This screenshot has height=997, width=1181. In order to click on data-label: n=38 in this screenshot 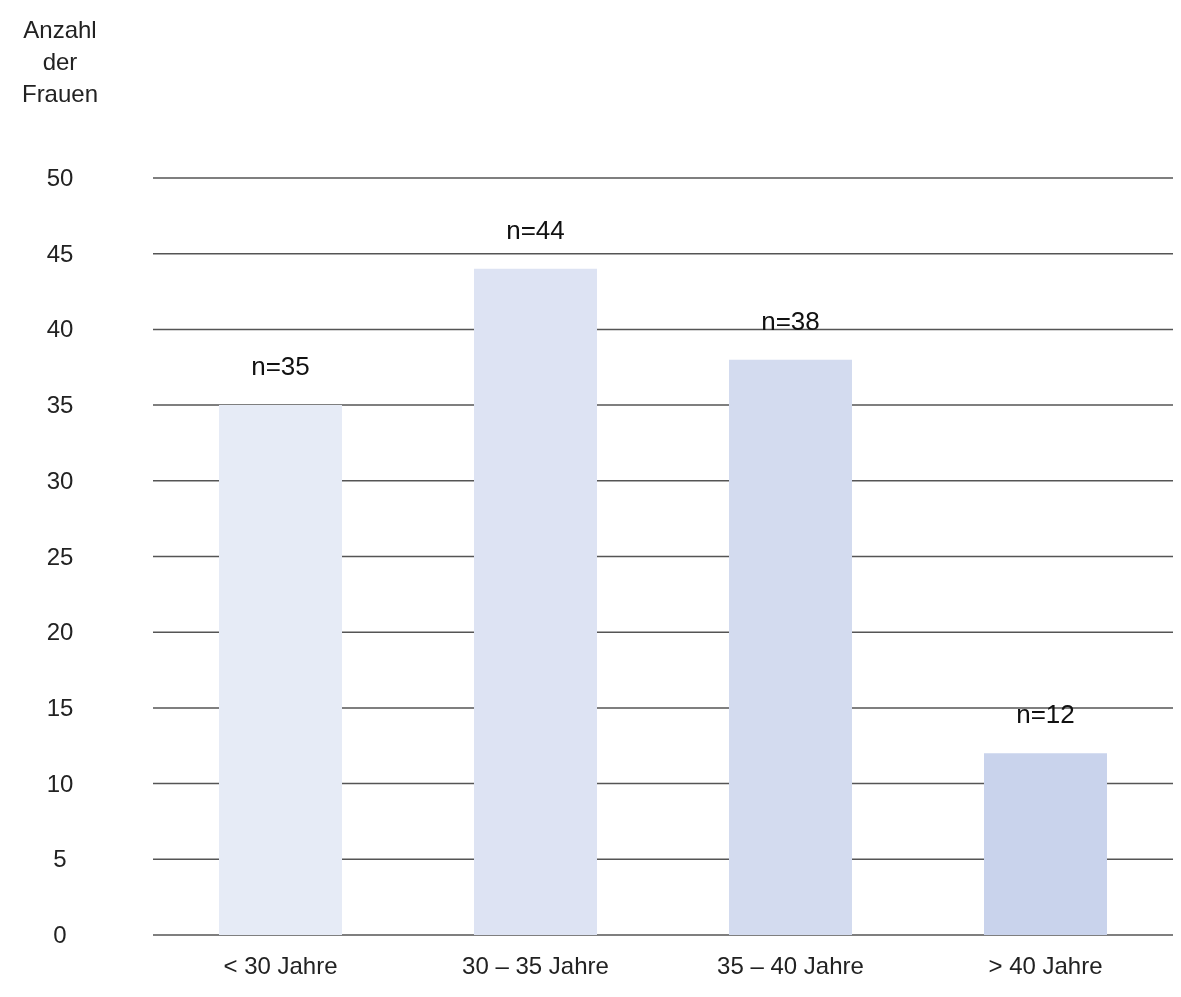, I will do `click(790, 320)`.